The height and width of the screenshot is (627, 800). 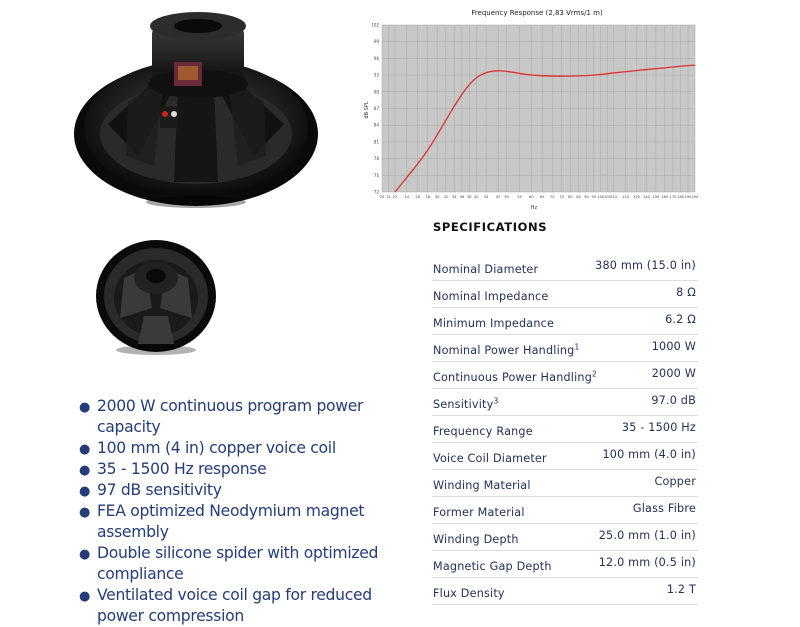 What do you see at coordinates (673, 400) in the screenshot?
I see `spec-value: 97.0 dB` at bounding box center [673, 400].